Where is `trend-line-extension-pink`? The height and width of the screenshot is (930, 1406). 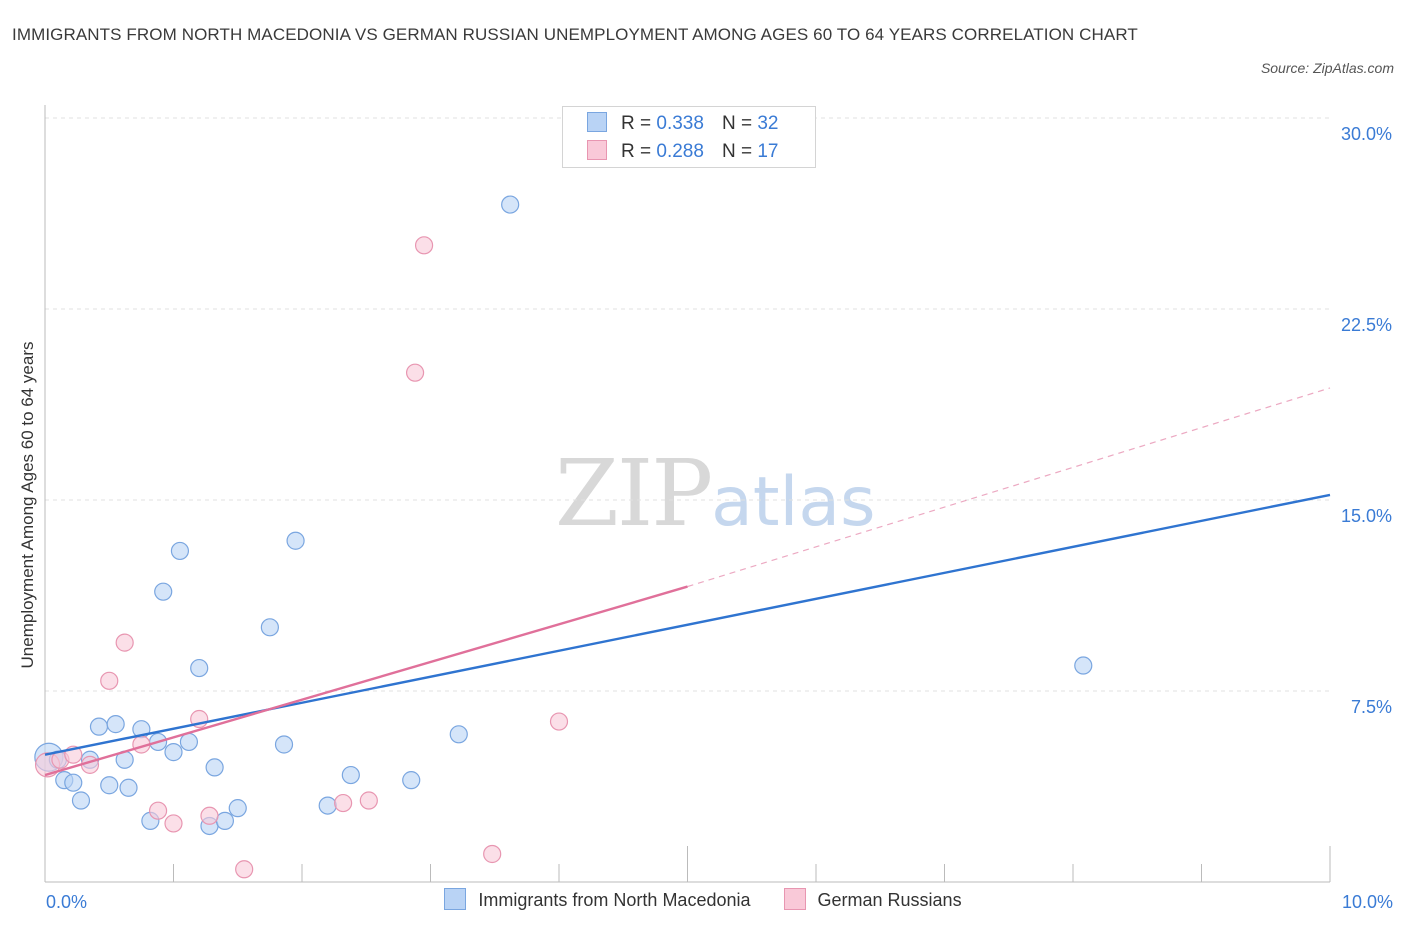 trend-line-extension-pink is located at coordinates (1009, 487).